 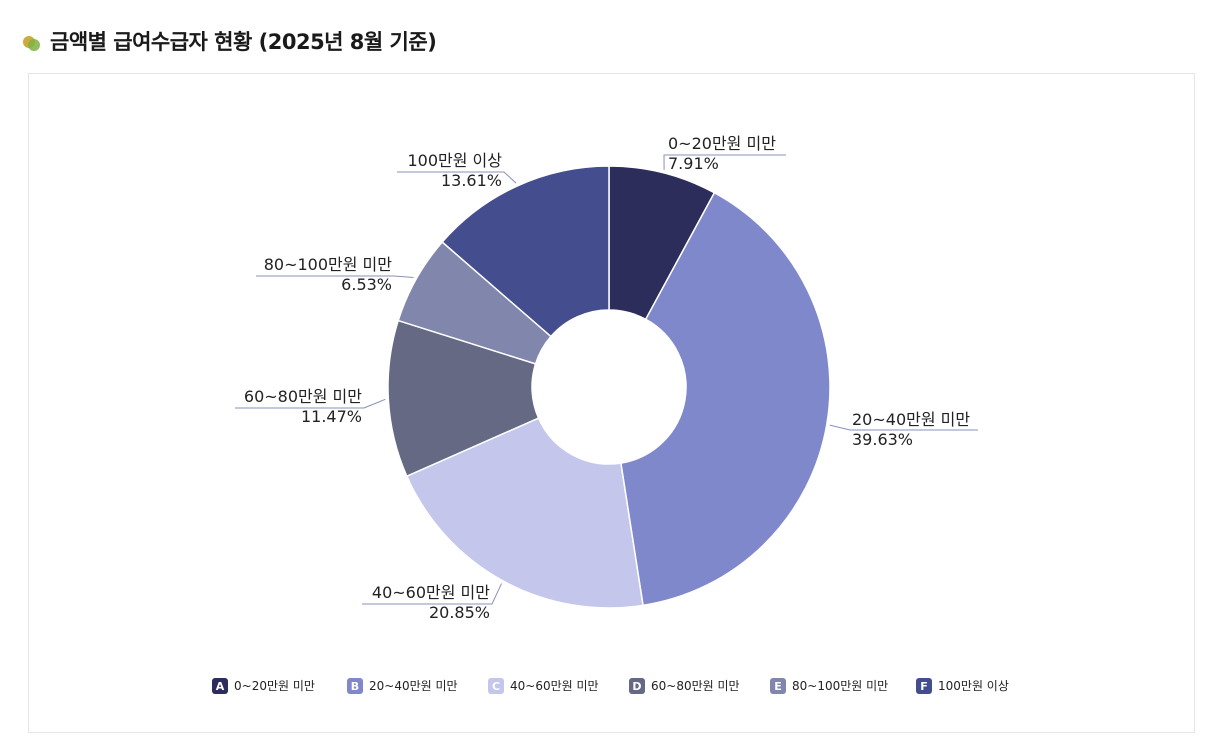 What do you see at coordinates (328, 264) in the screenshot?
I see `slice-category-label: 80~100만원 미만` at bounding box center [328, 264].